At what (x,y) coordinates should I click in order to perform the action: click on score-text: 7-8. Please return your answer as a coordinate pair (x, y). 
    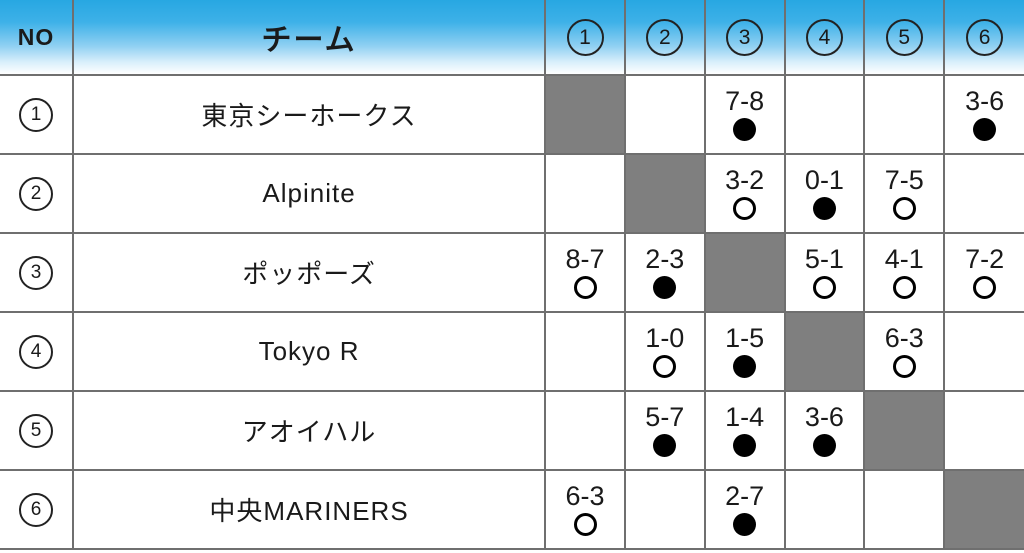
    Looking at the image, I should click on (745, 101).